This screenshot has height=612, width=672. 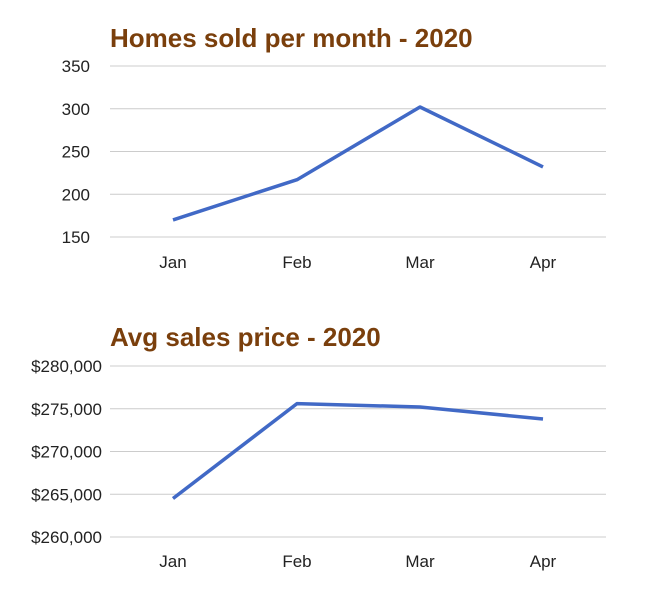 I want to click on homes-sold-x-tick-label: Mar, so click(x=420, y=262).